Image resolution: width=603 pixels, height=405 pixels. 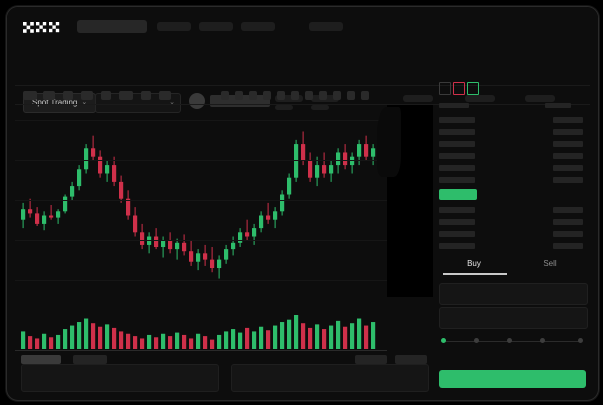 What do you see at coordinates (473, 88) in the screenshot?
I see `orderbook-bids-icon` at bounding box center [473, 88].